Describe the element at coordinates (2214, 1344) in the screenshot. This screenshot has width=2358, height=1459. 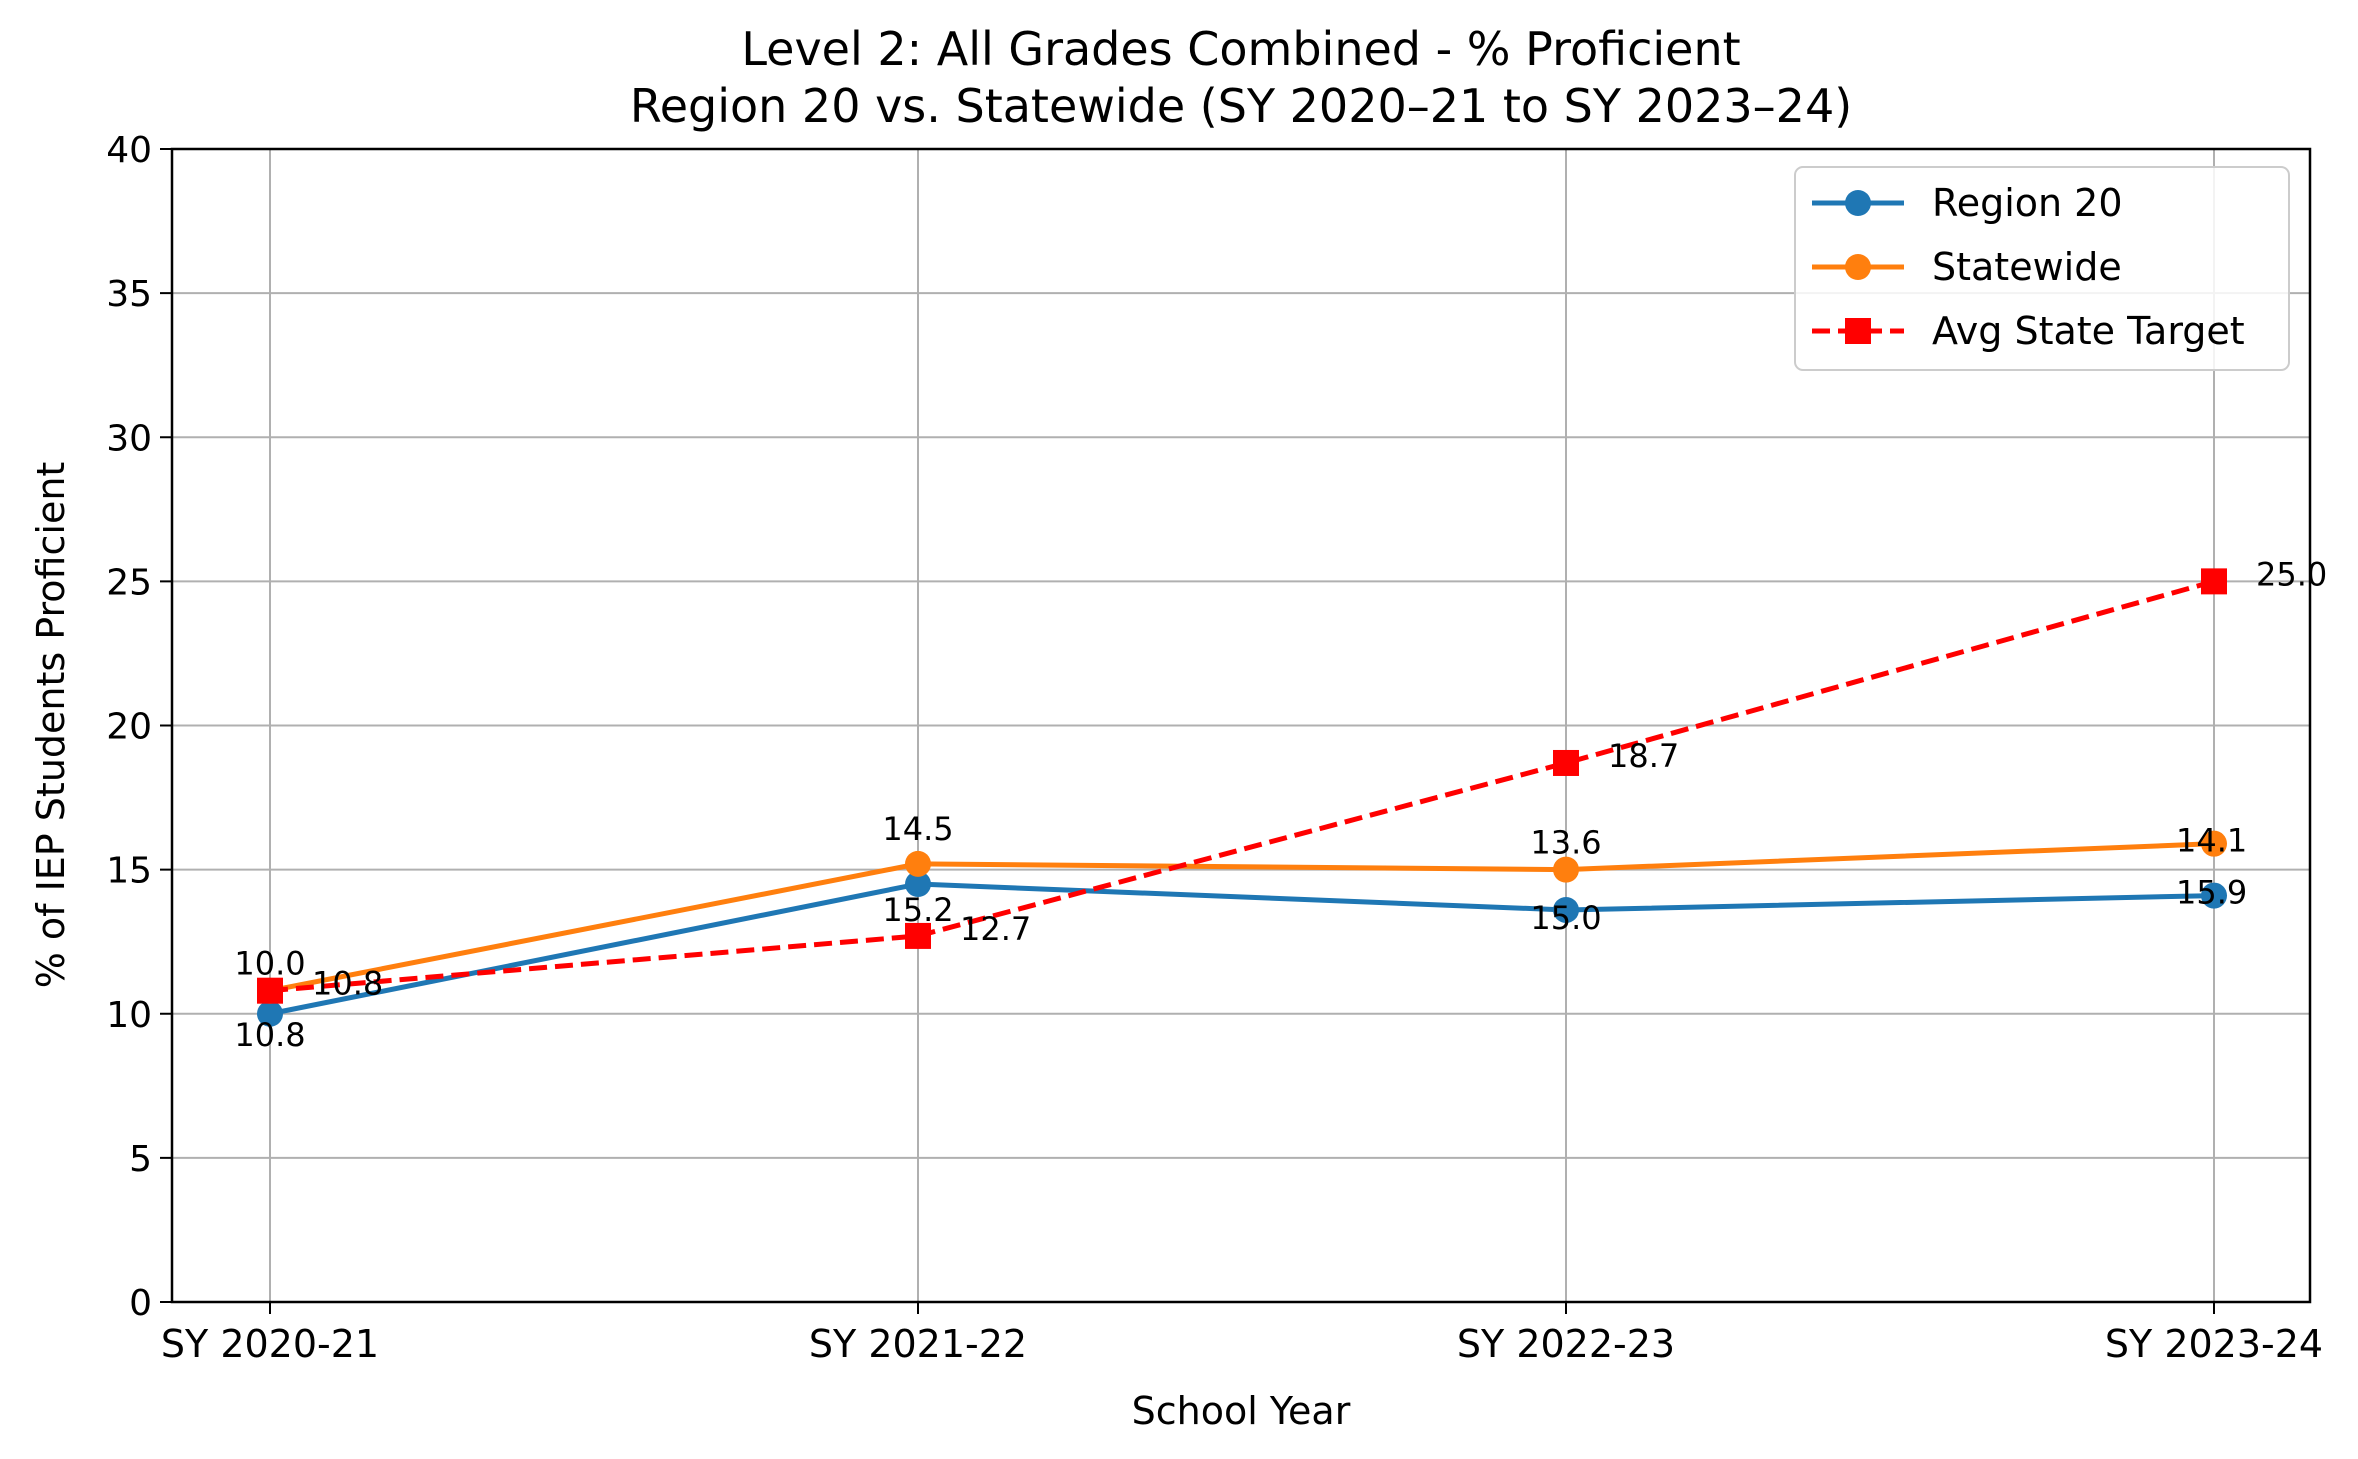
I see `x-tick-label: SY 2023-24` at that location.